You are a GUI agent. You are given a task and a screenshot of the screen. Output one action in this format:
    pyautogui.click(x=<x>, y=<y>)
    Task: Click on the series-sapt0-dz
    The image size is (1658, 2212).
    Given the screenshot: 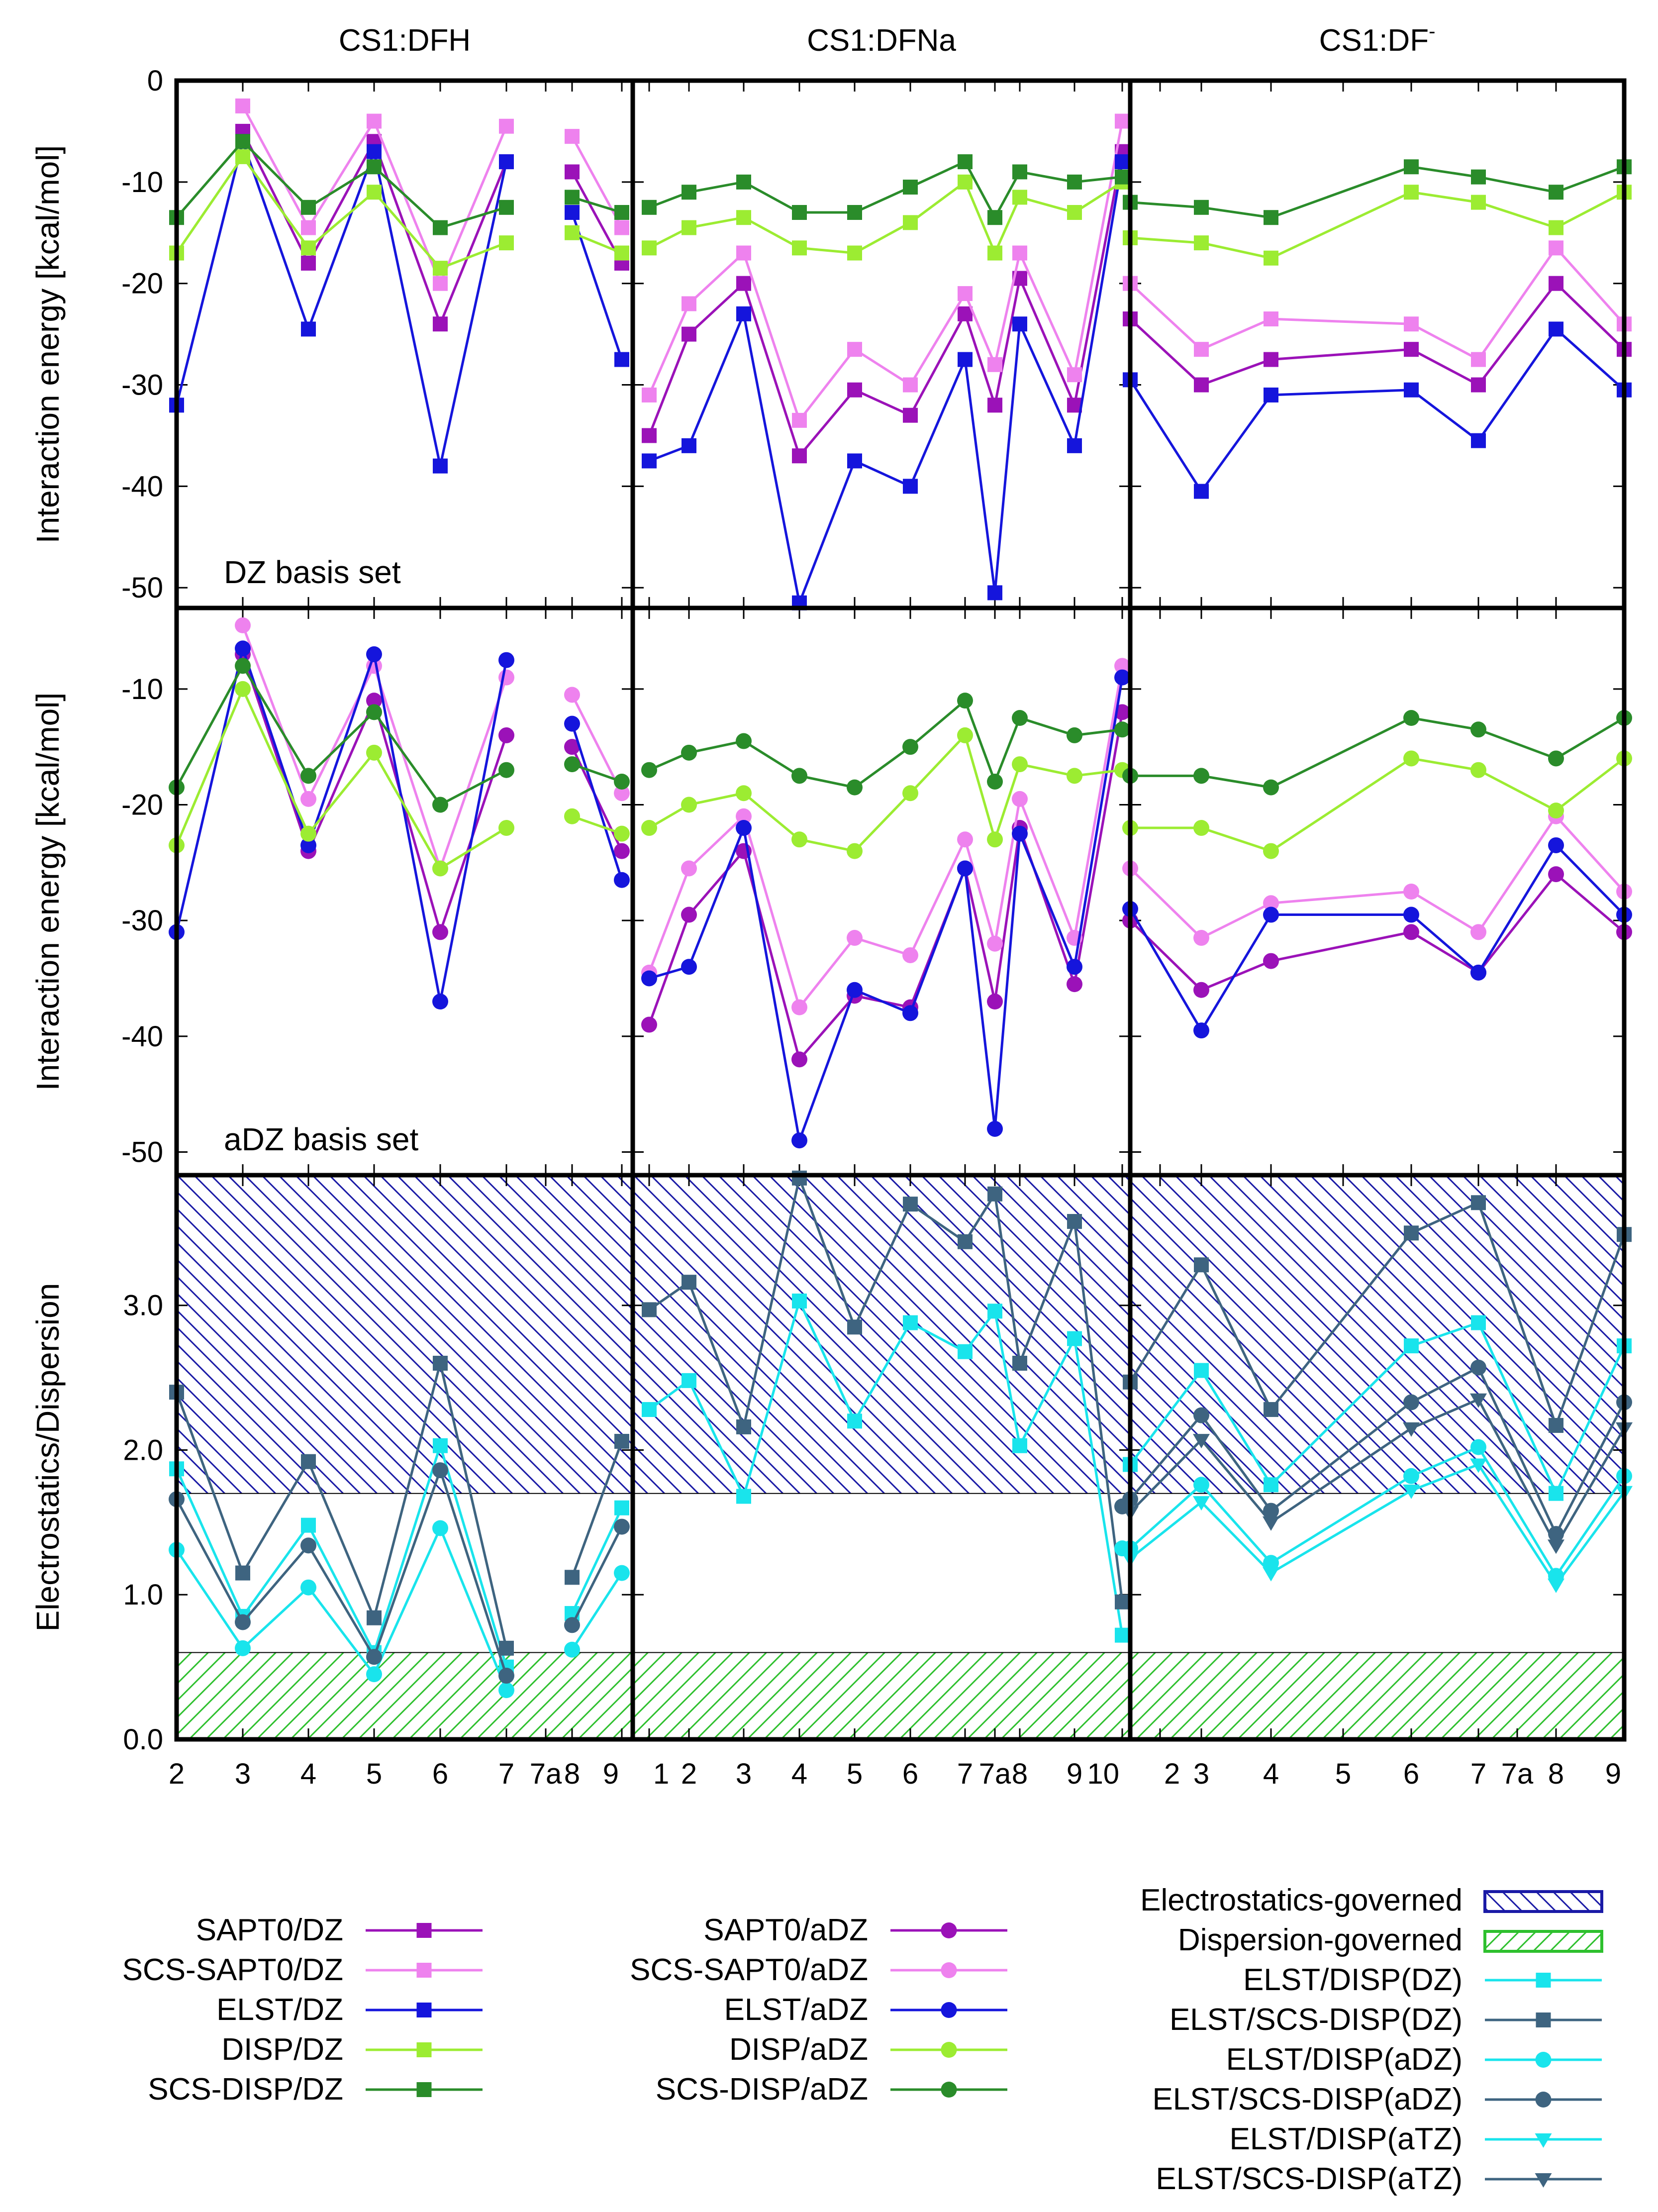 What is the action you would take?
    pyautogui.click(x=933, y=293)
    